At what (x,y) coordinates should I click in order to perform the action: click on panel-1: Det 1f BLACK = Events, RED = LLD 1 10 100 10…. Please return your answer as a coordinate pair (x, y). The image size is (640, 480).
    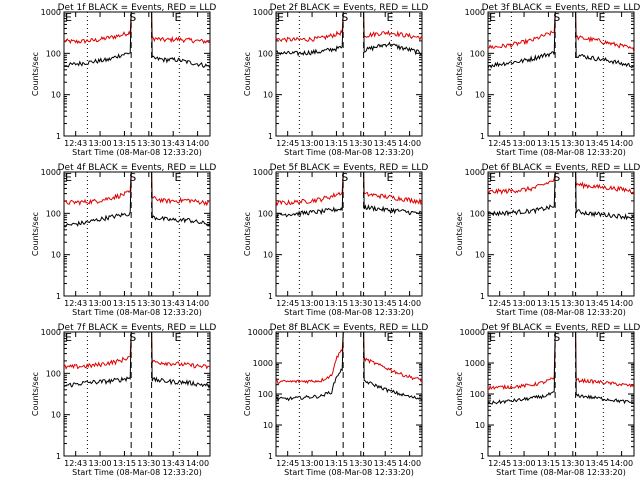
    Looking at the image, I should click on (123, 80).